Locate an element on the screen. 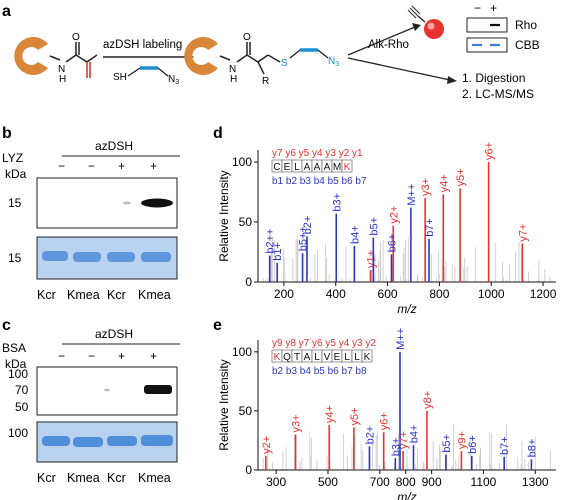 Image resolution: width=565 pixels, height=500 pixels. rho-legend-label: Rho is located at coordinates (526, 25).